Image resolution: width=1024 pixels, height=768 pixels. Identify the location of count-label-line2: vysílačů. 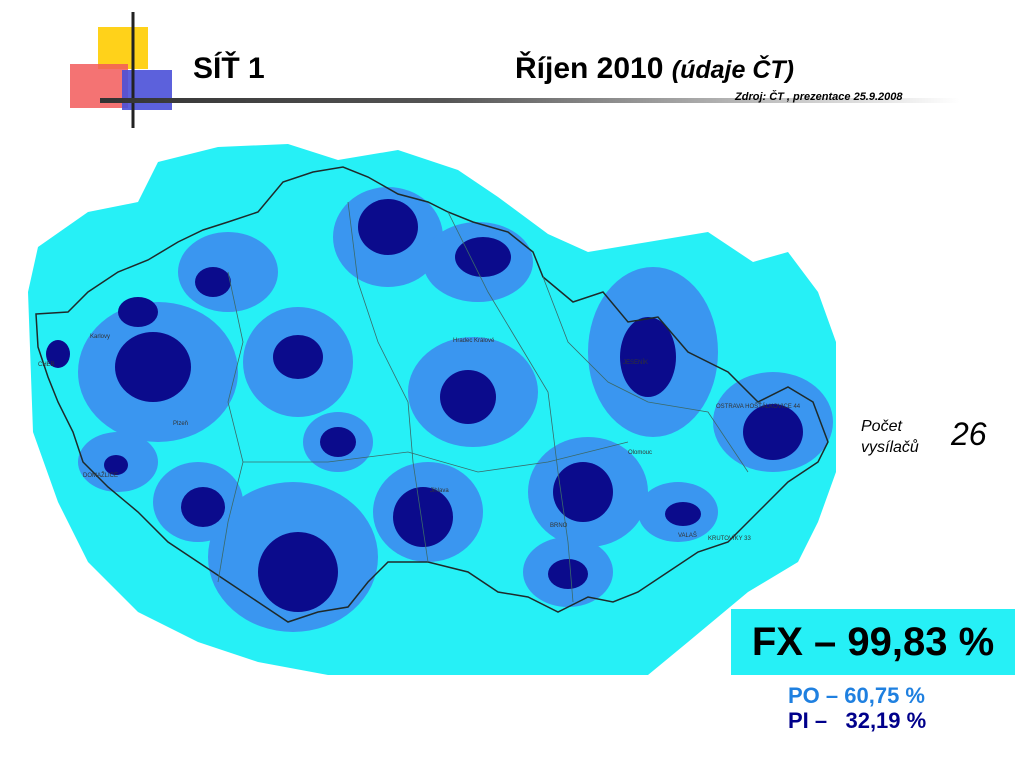
(890, 447).